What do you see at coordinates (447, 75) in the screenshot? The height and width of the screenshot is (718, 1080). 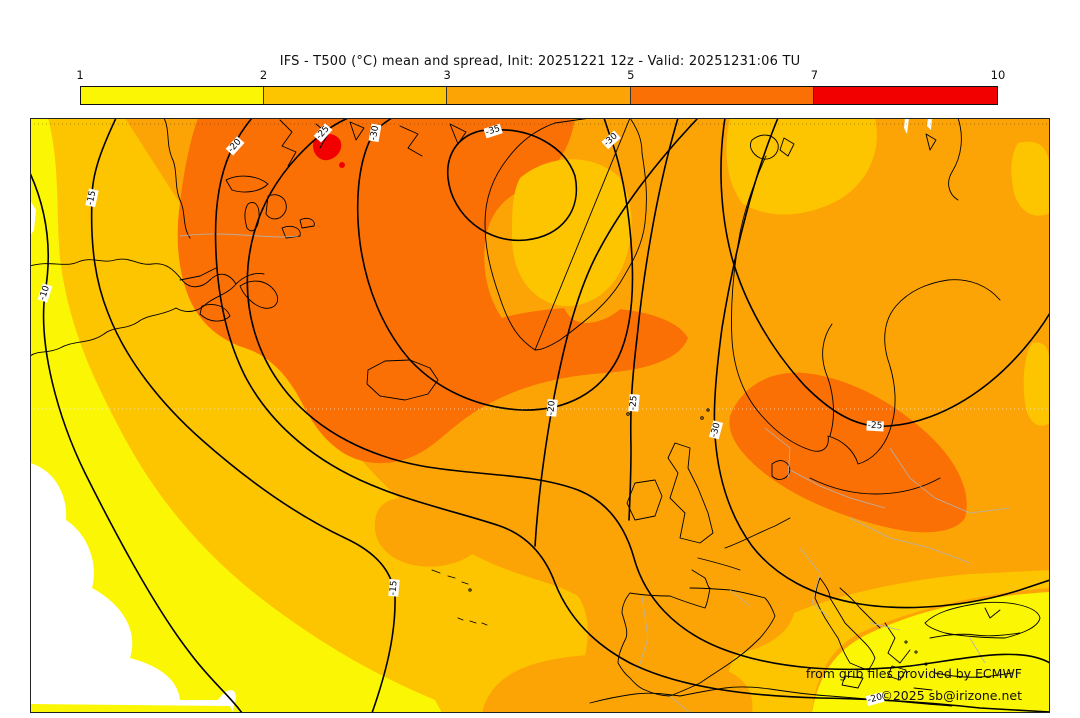 I see `colorbar-tick: 3` at bounding box center [447, 75].